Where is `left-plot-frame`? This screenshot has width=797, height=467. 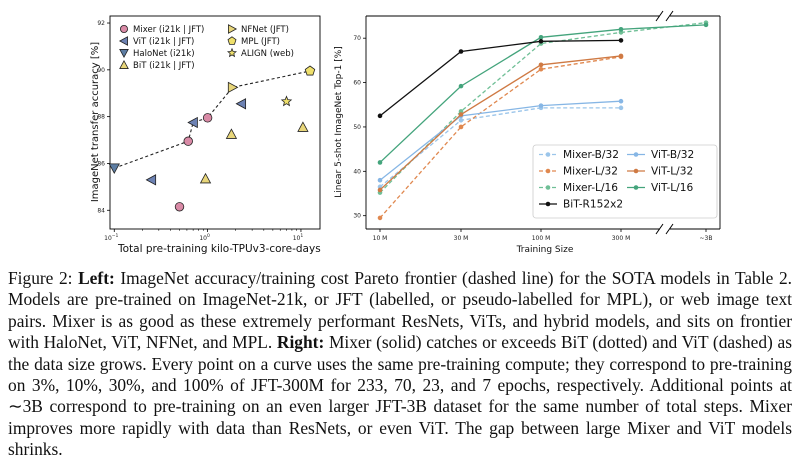
left-plot-frame is located at coordinates (215, 122).